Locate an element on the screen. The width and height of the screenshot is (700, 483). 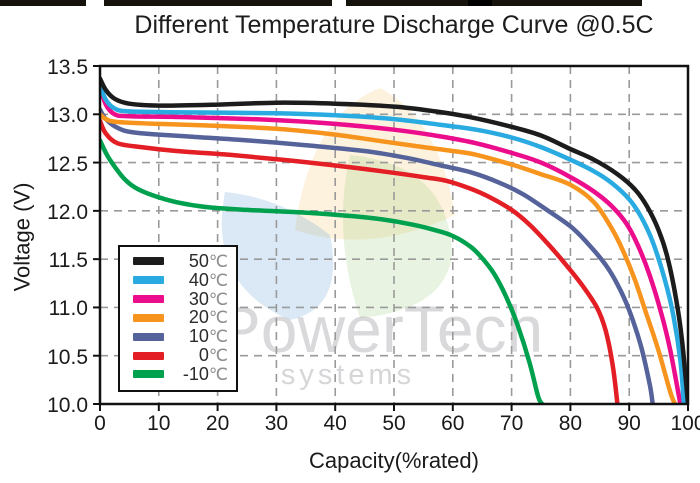
legend-unit-0℃: ℃ is located at coordinates (218, 356).